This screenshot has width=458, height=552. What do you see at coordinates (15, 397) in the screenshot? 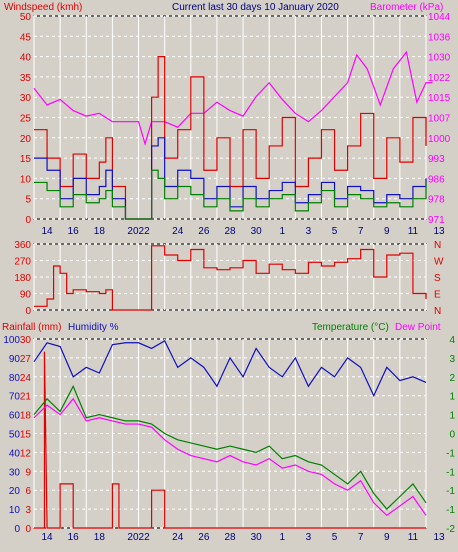
I see `humidity-y-tick: 70` at bounding box center [15, 397].